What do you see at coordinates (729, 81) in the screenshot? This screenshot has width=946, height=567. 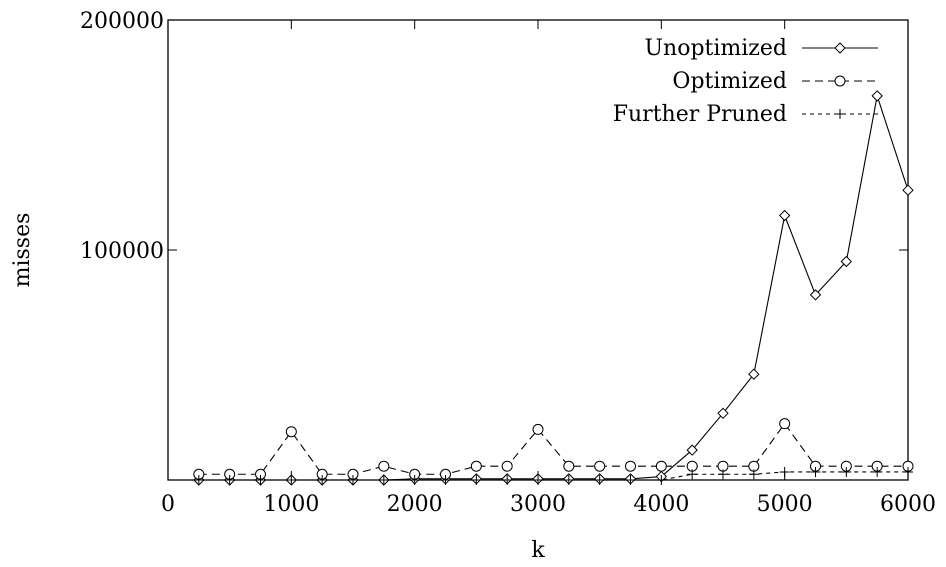 I see `legend-label-optimized: Optimized` at bounding box center [729, 81].